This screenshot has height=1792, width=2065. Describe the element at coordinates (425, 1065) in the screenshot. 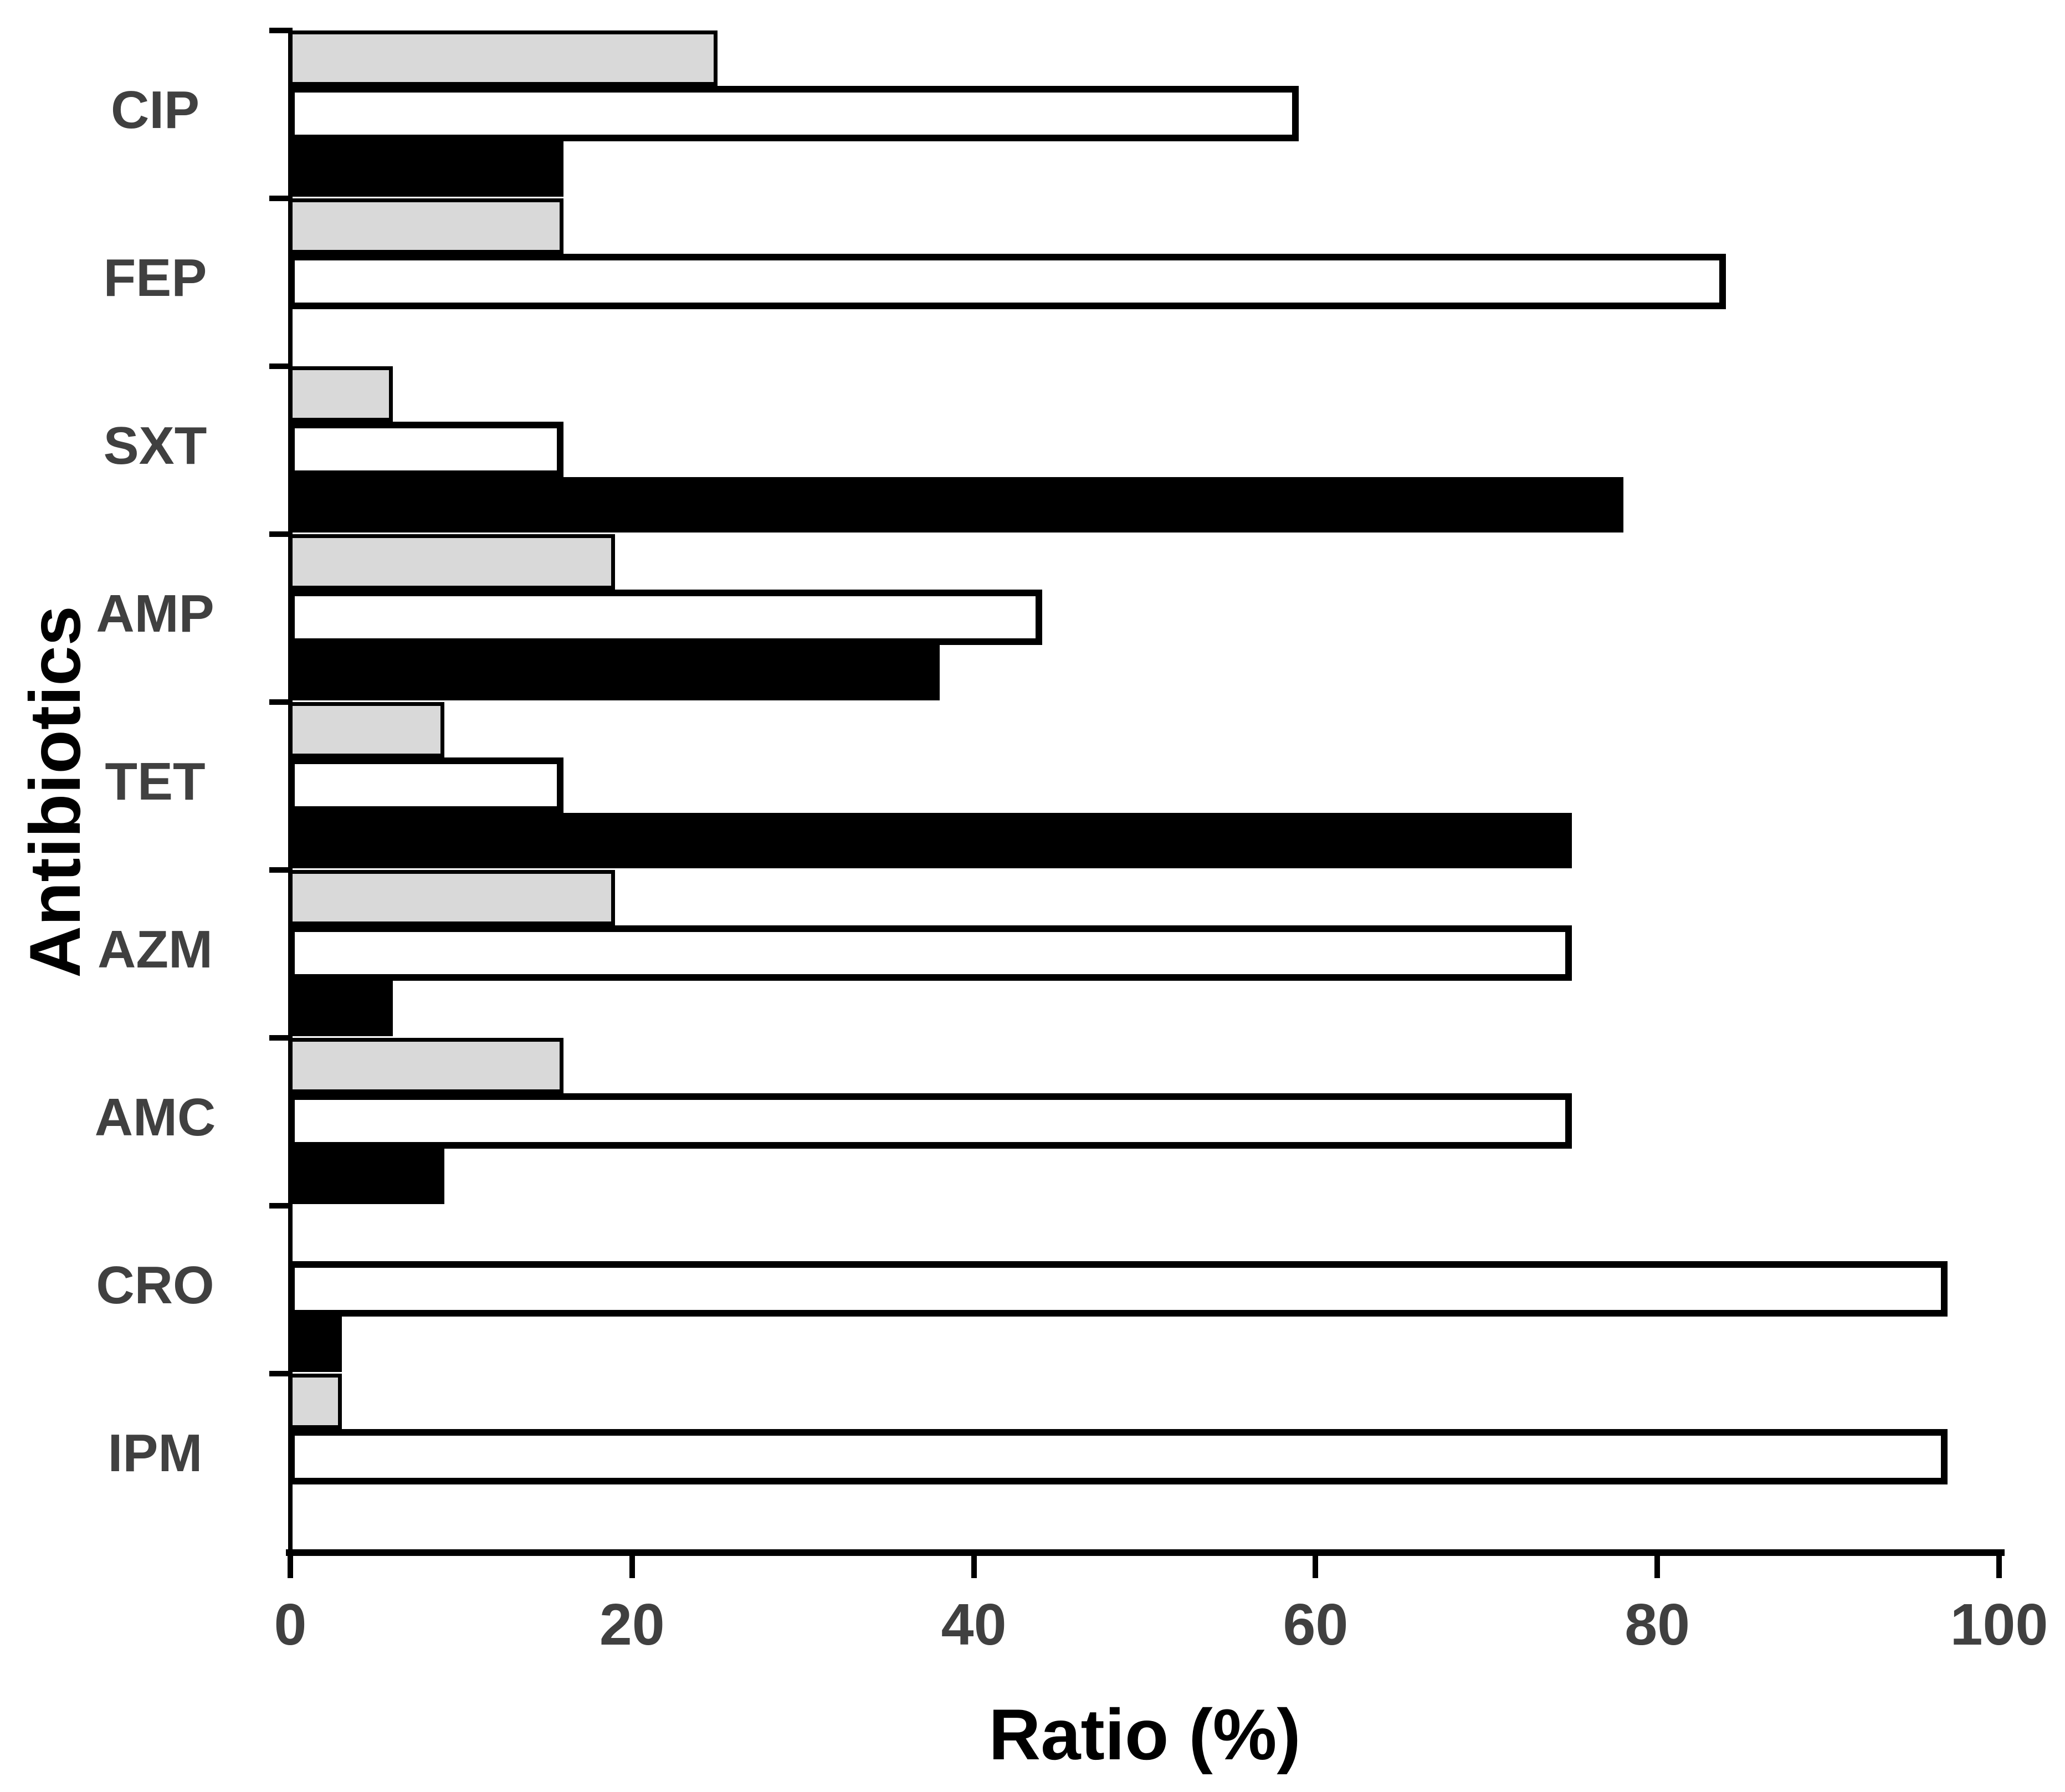

I see `gray-bar-amc` at that location.